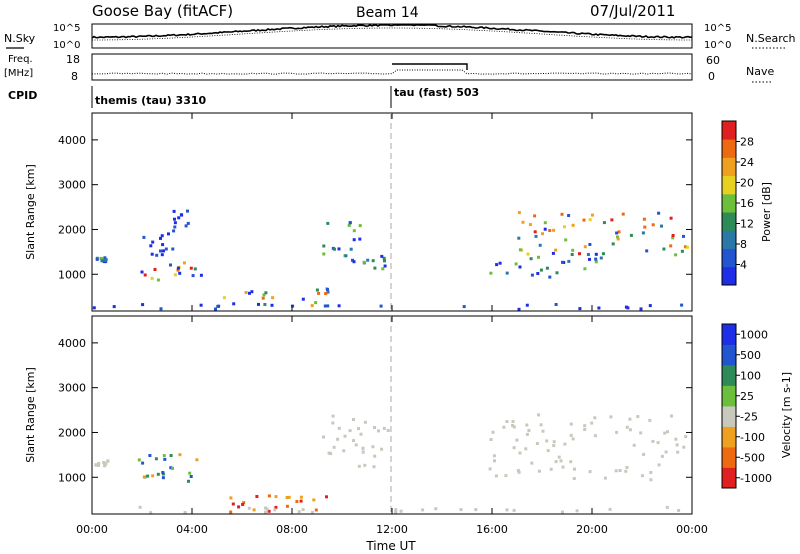 The image size is (800, 554). Describe the element at coordinates (390, 546) in the screenshot. I see `x-axis-label: Time UT` at that location.